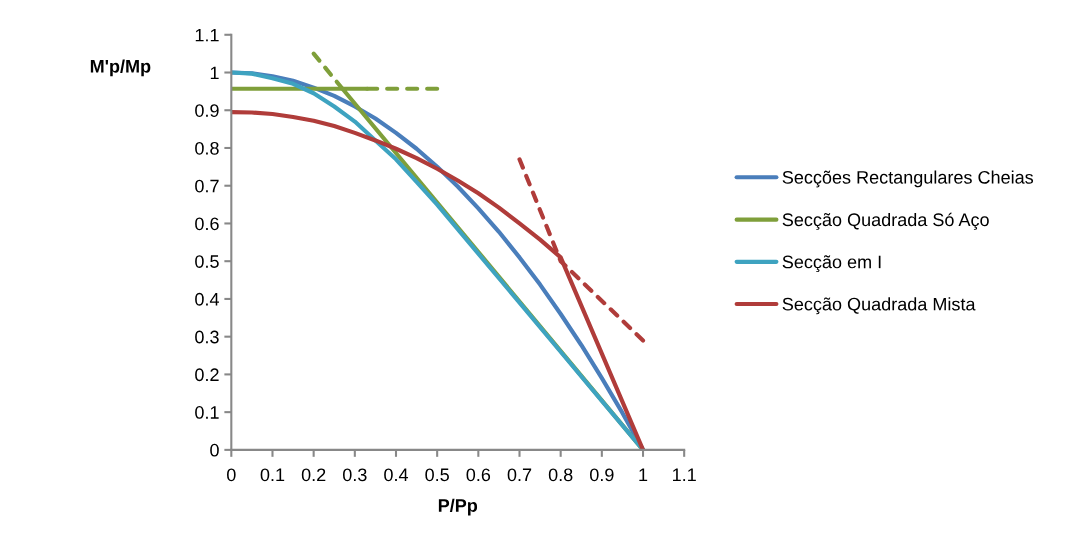 This screenshot has width=1086, height=552. I want to click on legend-label: Secções Rectangulares Cheias, so click(908, 179).